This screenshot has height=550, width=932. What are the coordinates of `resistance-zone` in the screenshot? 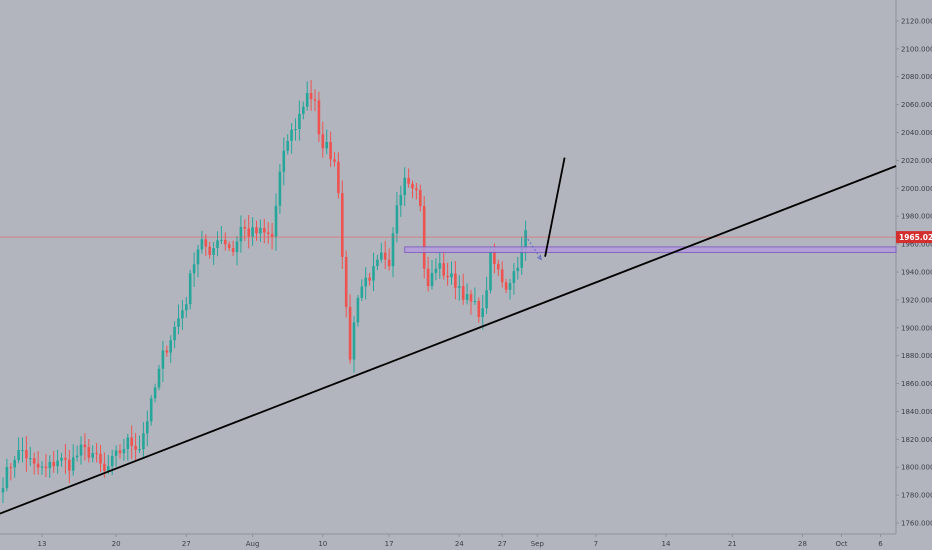 It's located at (650, 249).